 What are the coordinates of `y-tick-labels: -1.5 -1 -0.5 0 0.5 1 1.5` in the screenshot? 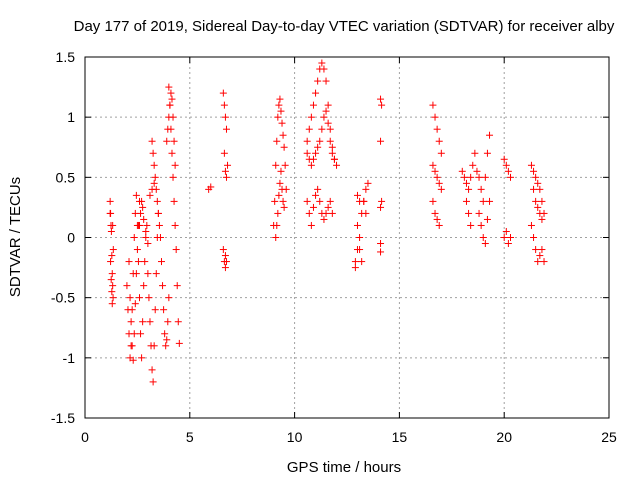 It's located at (63, 237).